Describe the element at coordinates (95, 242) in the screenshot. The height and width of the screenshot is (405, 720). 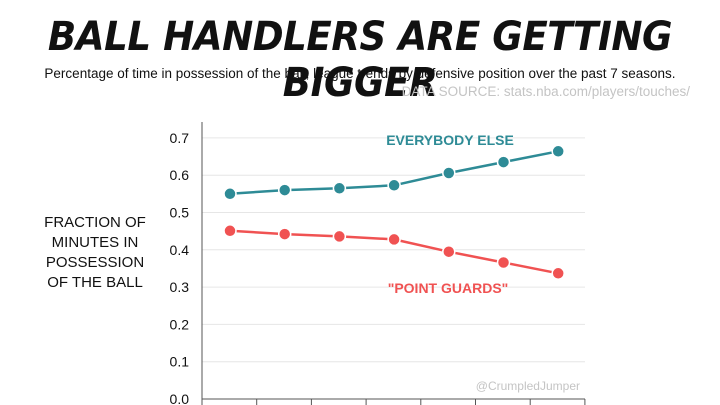
I see `y-axis-label-line: MINUTES IN` at that location.